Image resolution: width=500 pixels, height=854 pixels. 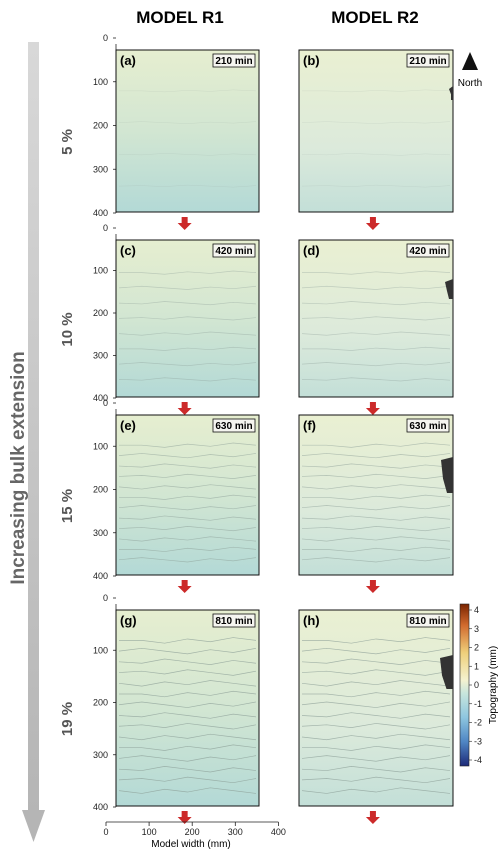 What do you see at coordinates (376, 327) in the screenshot?
I see `topography-panel: (d) 420 min` at bounding box center [376, 327].